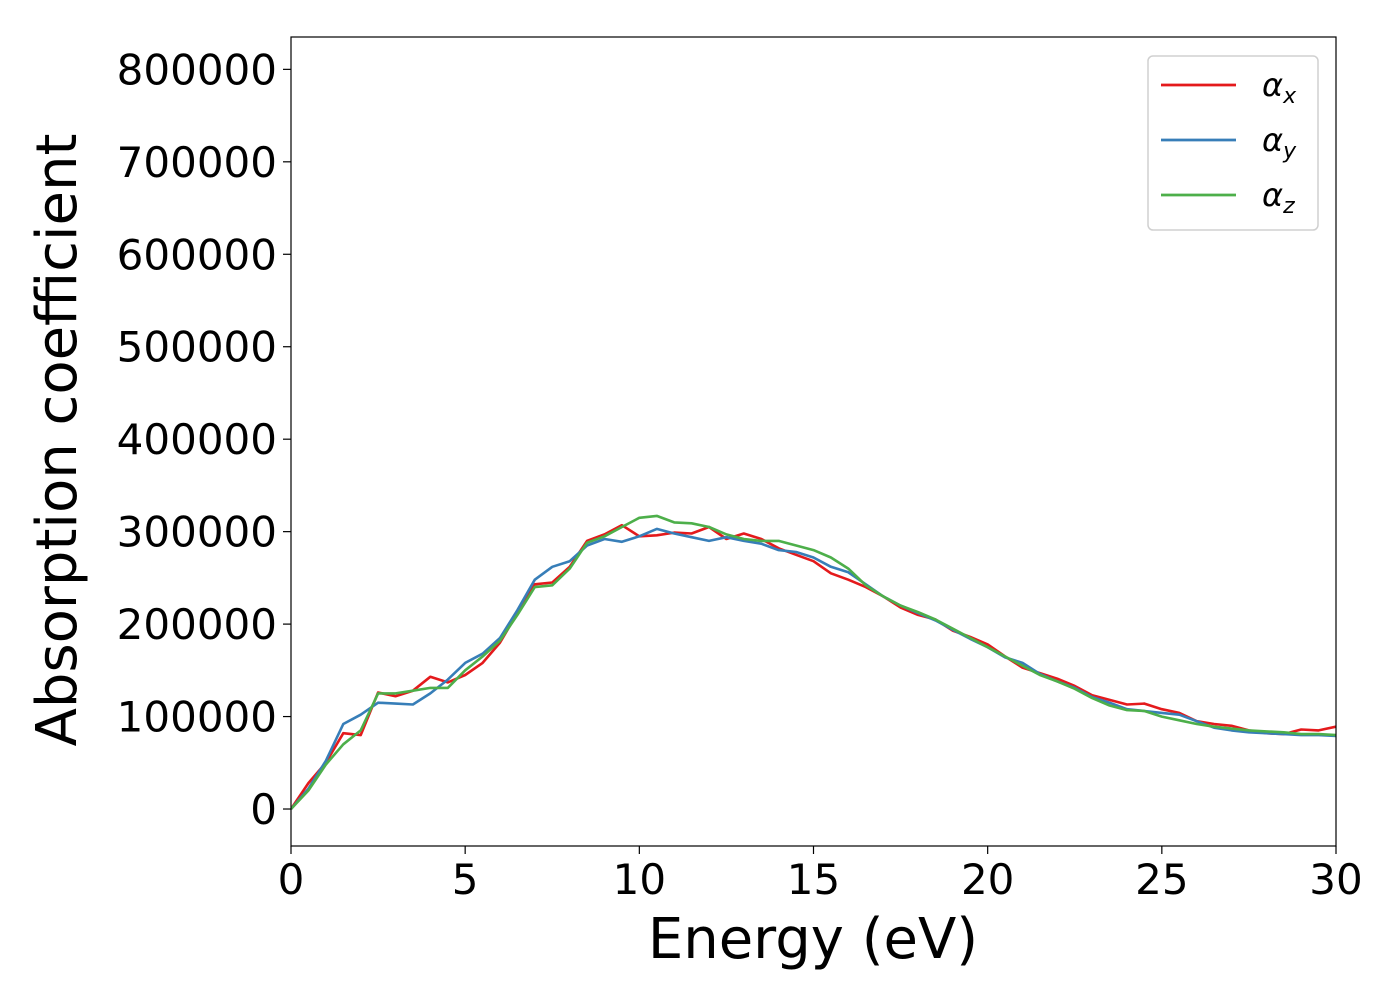  What do you see at coordinates (263, 809) in the screenshot?
I see `y-tick-label: 0` at bounding box center [263, 809].